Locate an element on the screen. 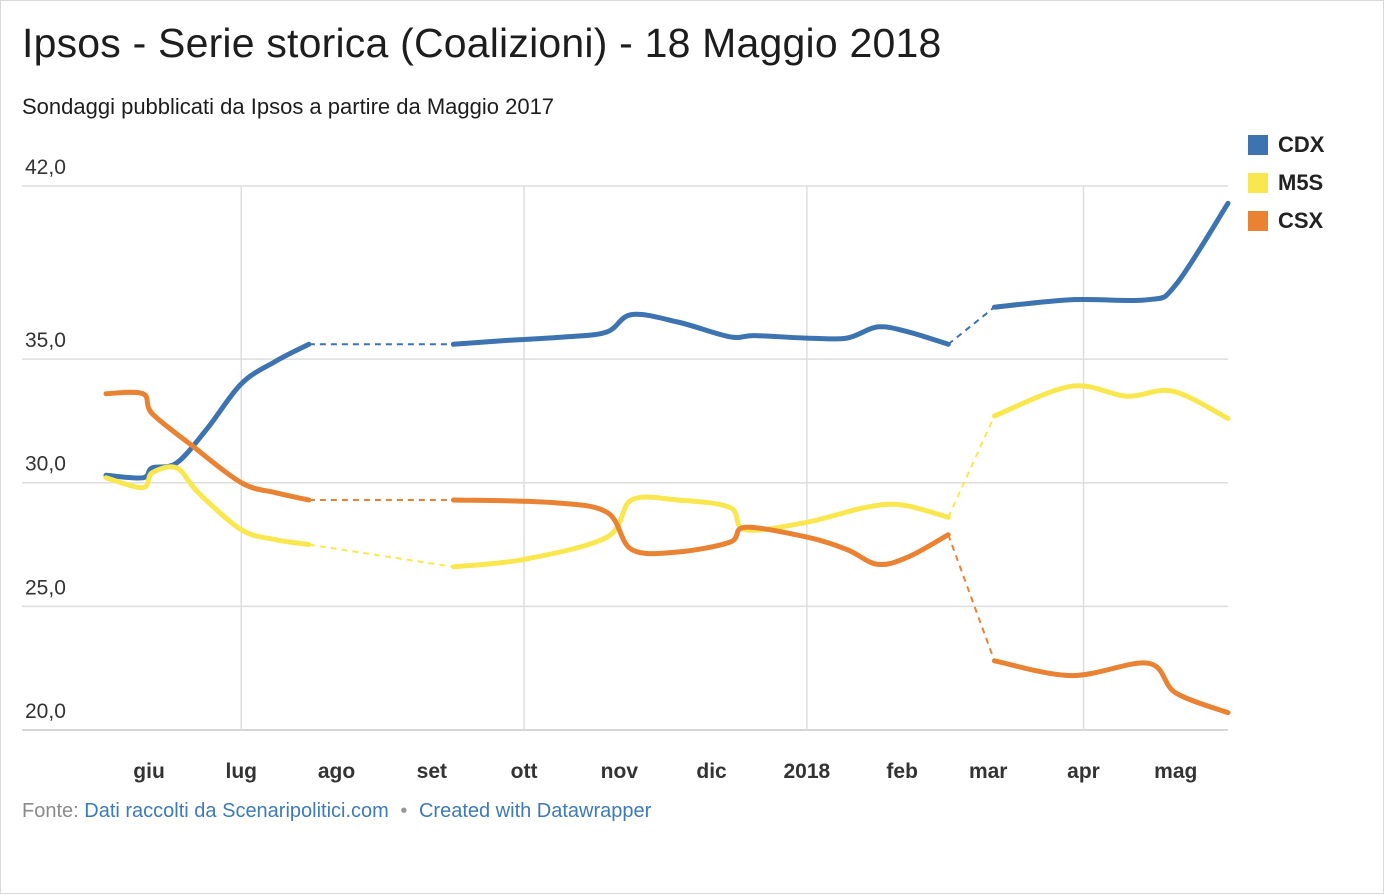  x-tick-label: 2018 is located at coordinates (807, 771).